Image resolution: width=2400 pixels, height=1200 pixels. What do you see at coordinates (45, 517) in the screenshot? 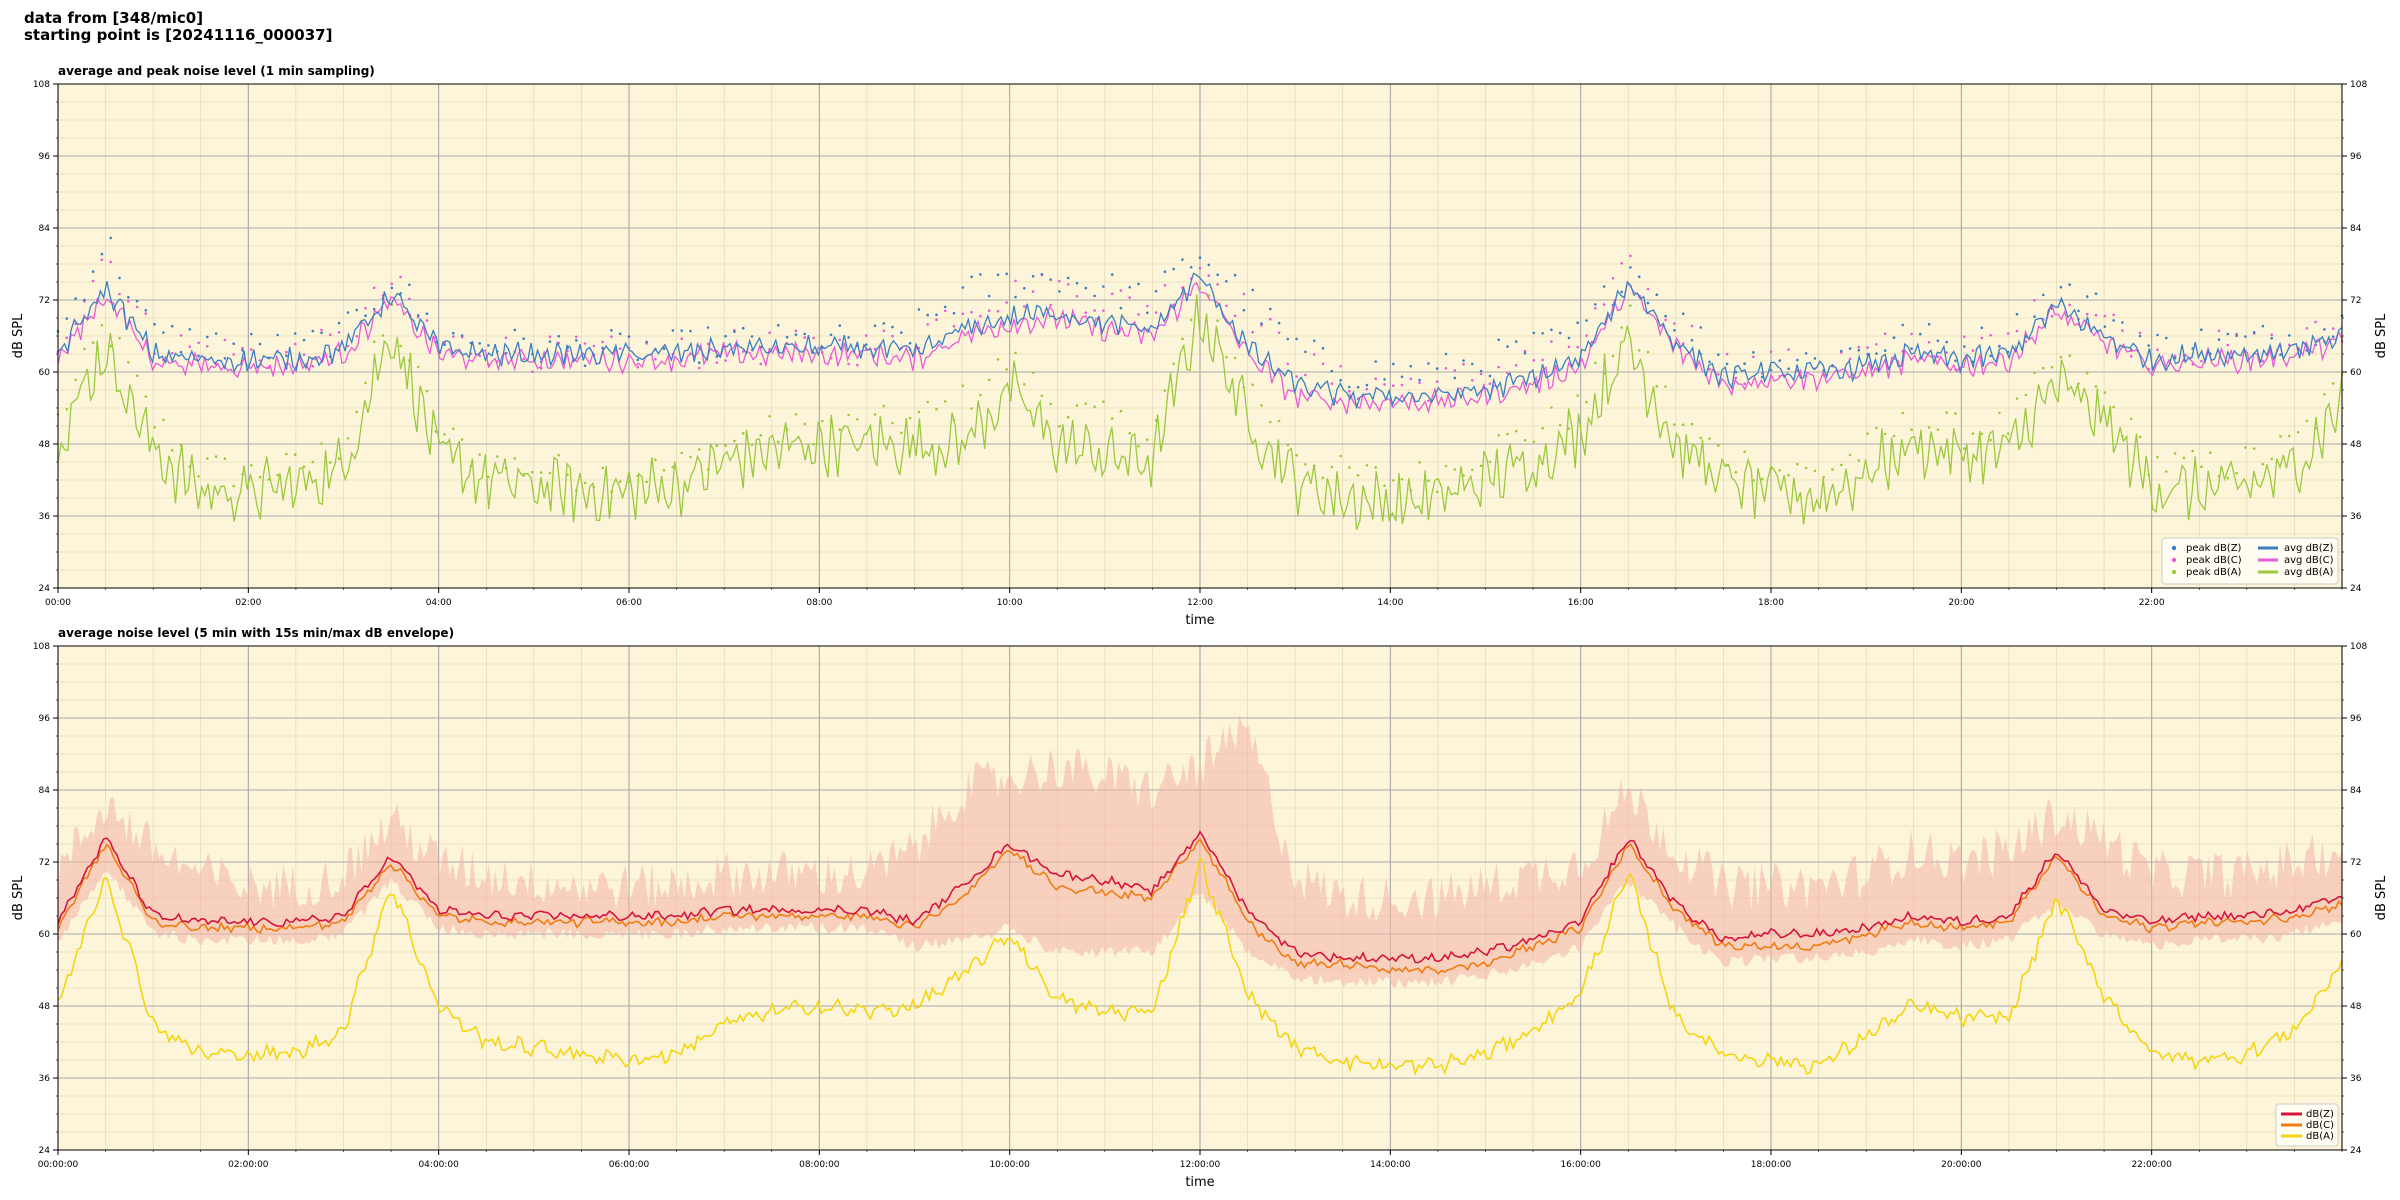
I see `y-tick-label: 36` at bounding box center [45, 517].